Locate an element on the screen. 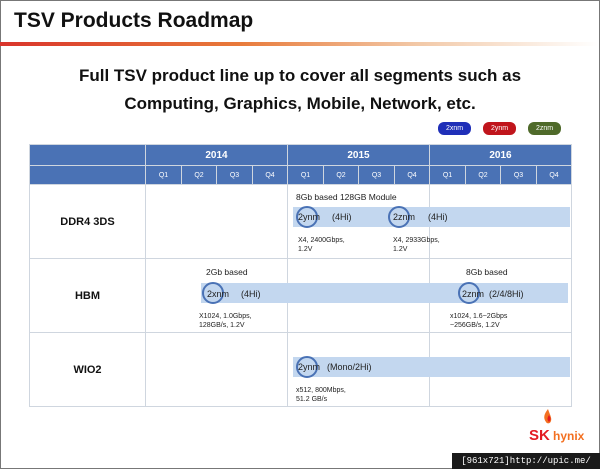 Image resolution: width=600 pixels, height=469 pixels. logo-hynix: hynix is located at coordinates (569, 436).